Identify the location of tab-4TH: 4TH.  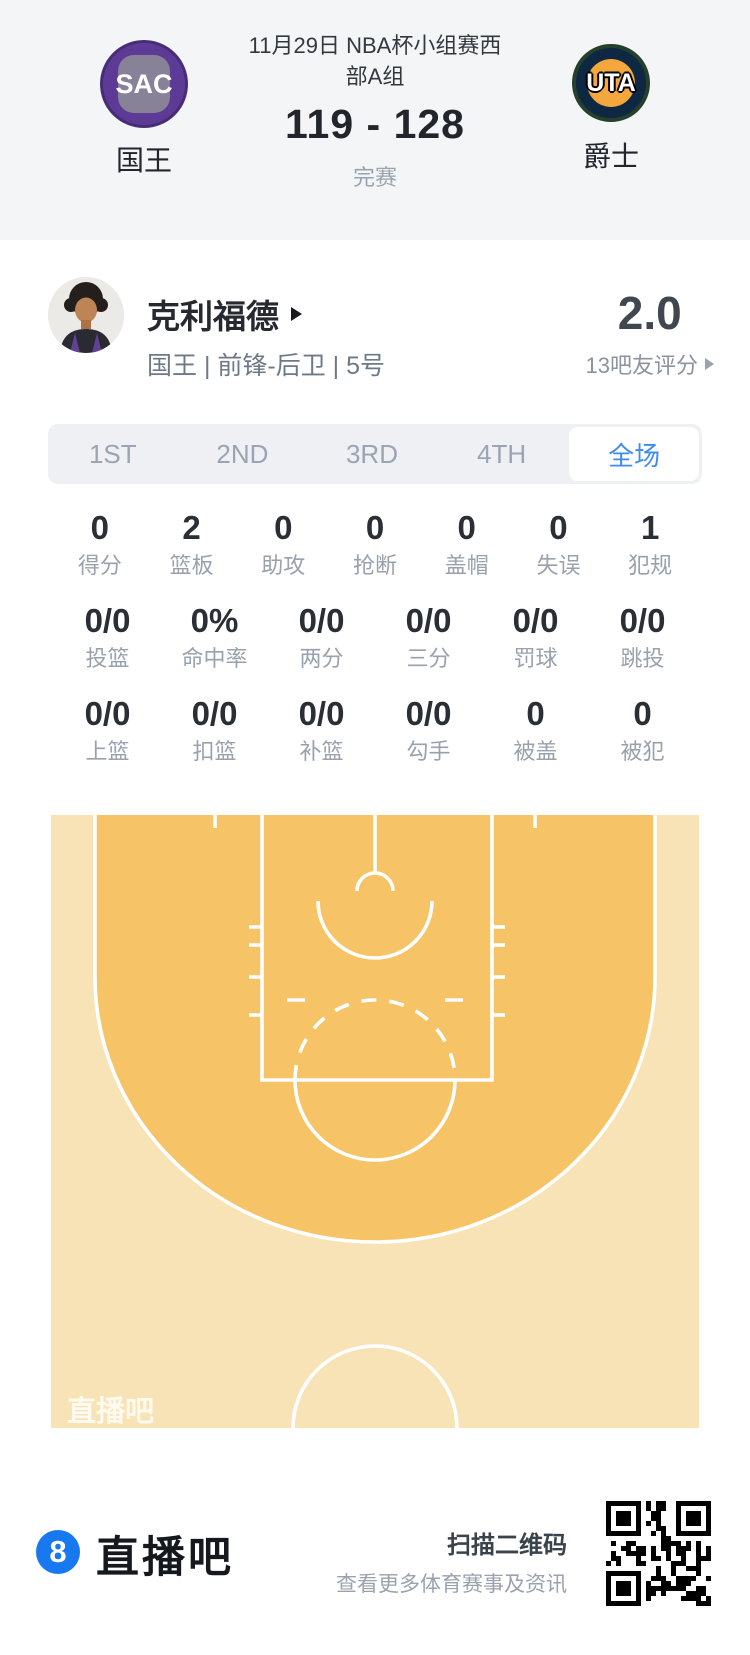
(502, 453).